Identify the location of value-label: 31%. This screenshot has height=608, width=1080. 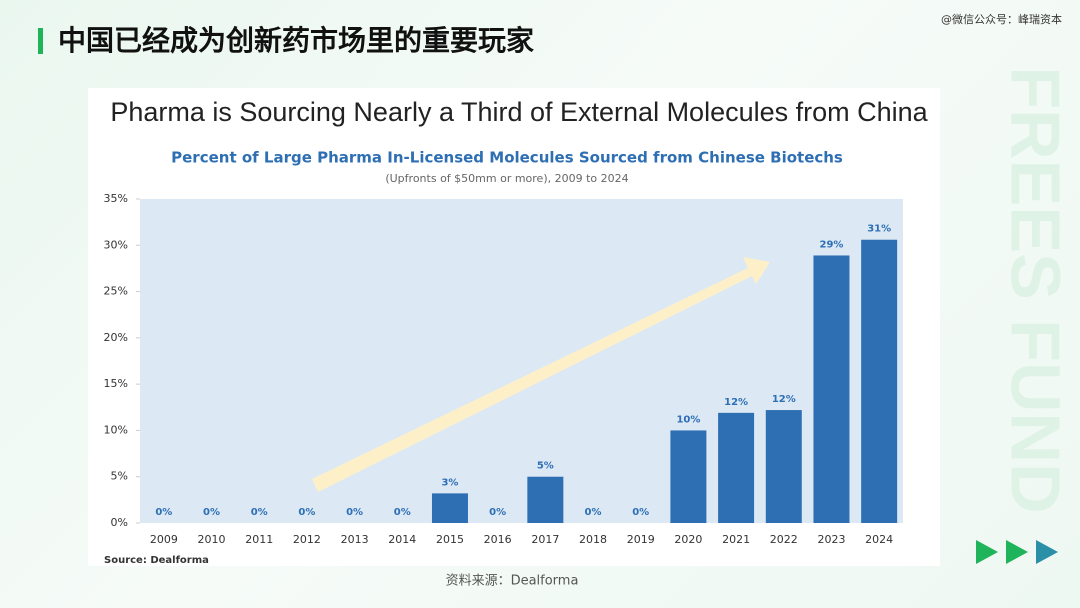
(879, 229).